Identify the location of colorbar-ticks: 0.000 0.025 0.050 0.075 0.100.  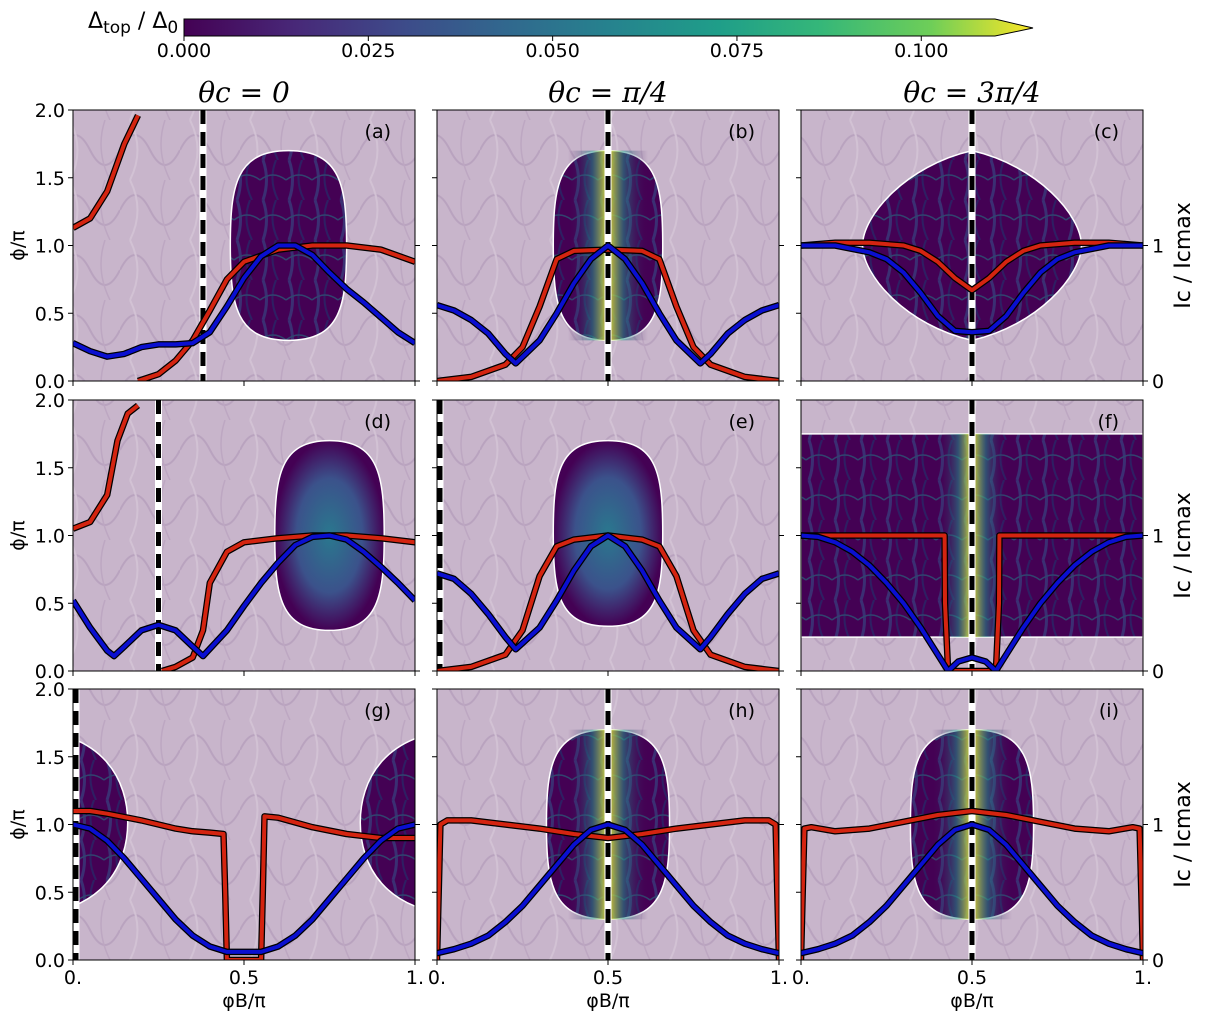
(552, 49).